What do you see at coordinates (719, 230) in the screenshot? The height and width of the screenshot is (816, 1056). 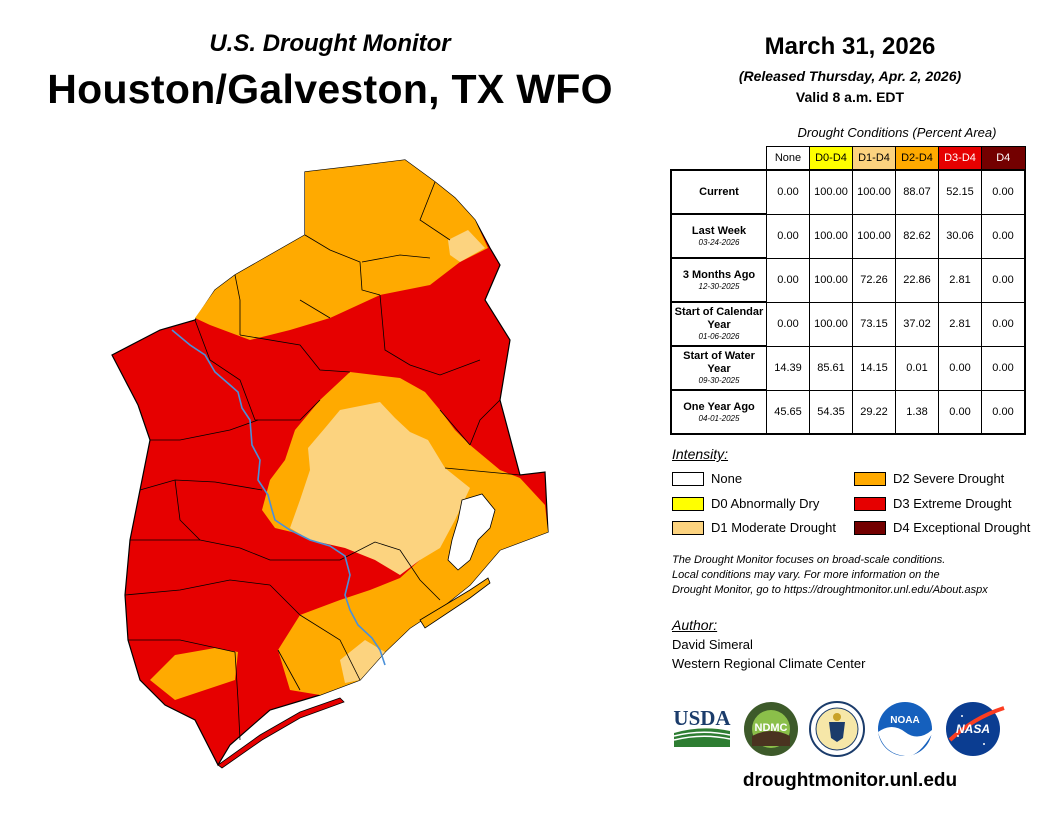 I see `row-label-text: Last Week` at bounding box center [719, 230].